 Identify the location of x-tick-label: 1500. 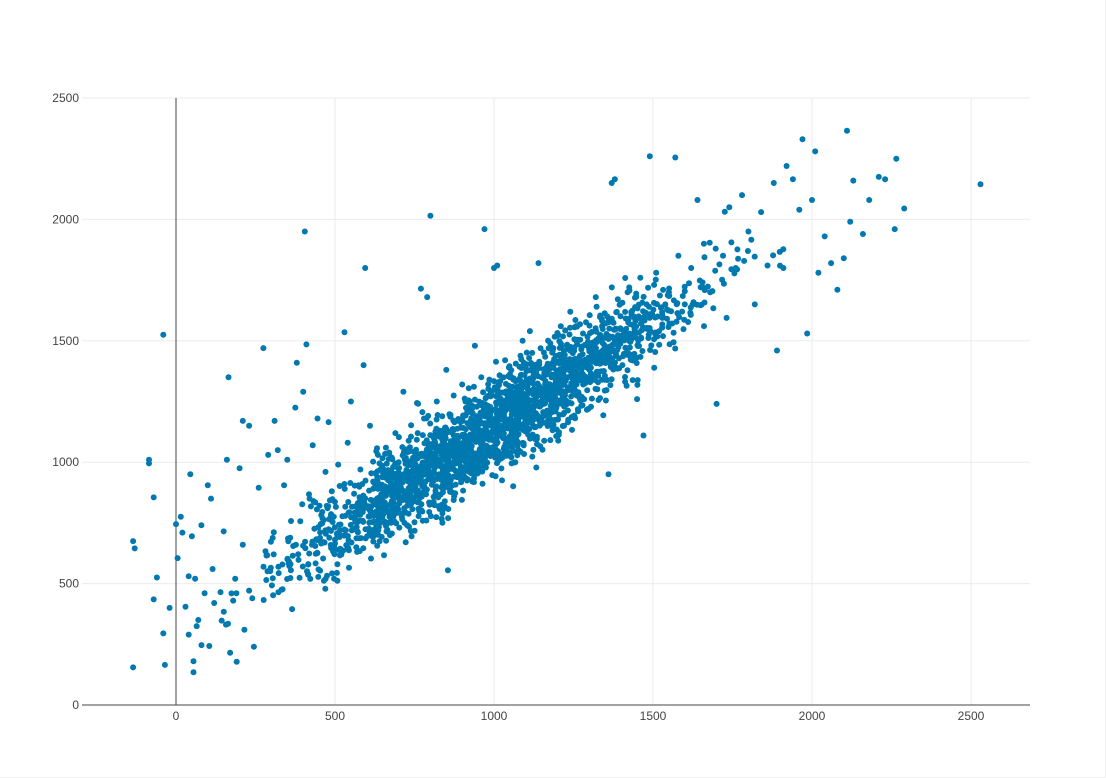
(653, 716).